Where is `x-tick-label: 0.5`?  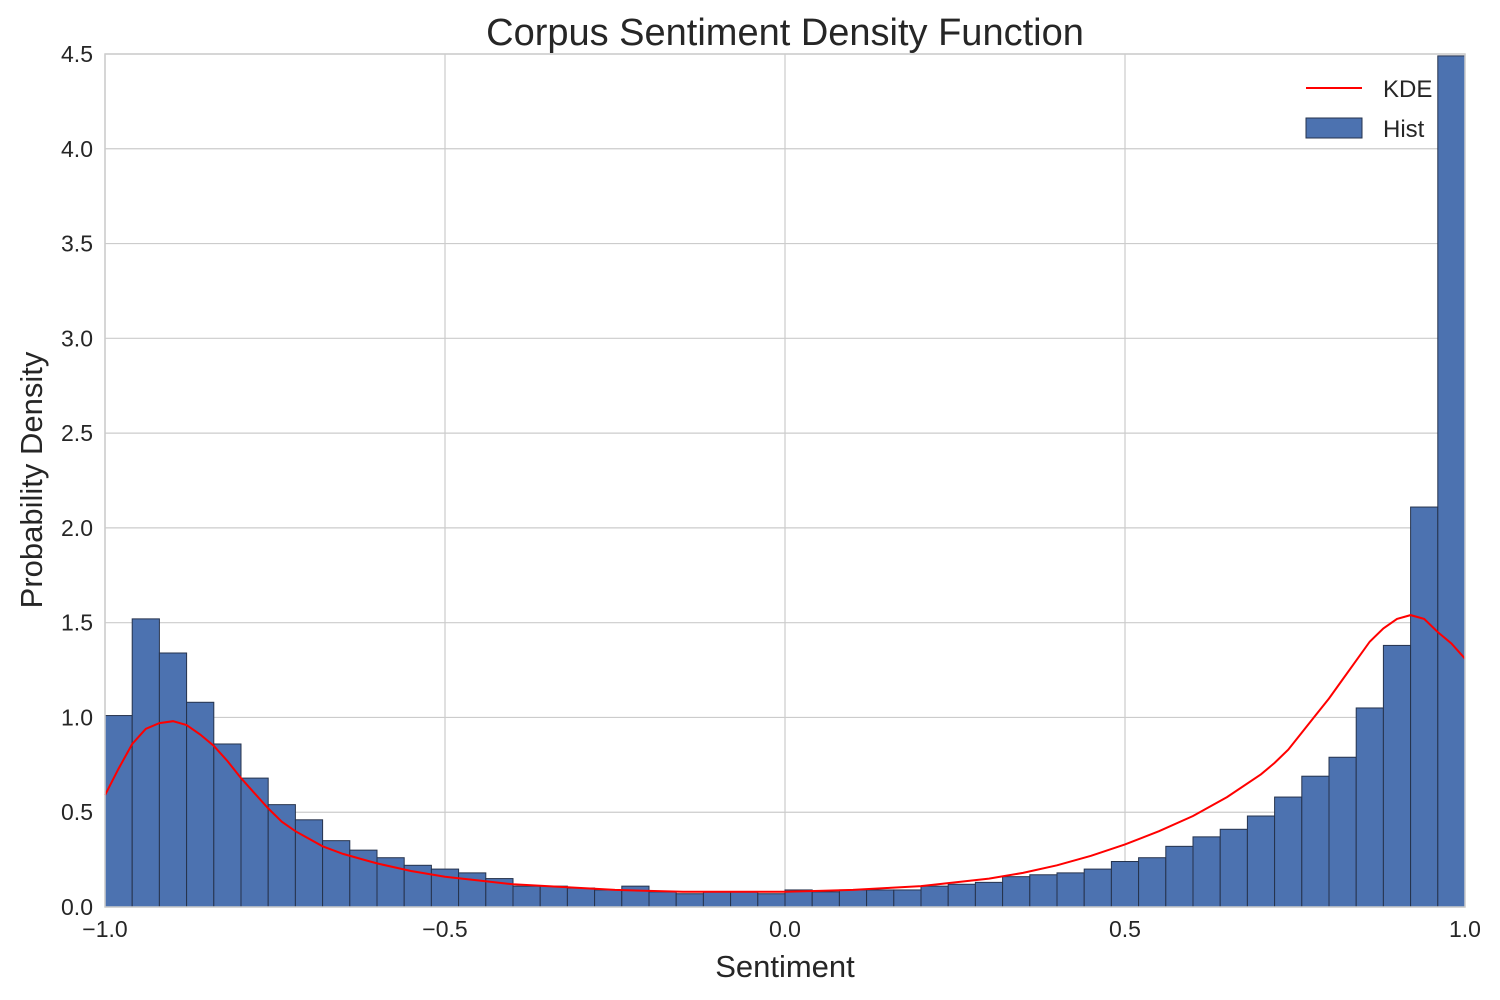
x-tick-label: 0.5 is located at coordinates (1125, 929).